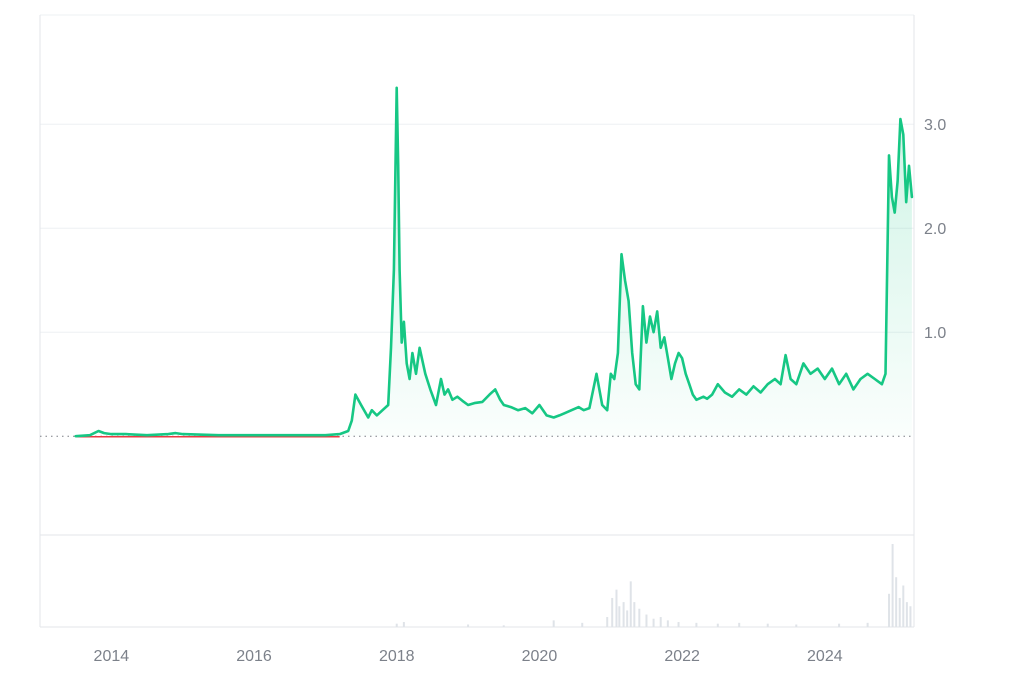 The image size is (1024, 688). Describe the element at coordinates (682, 656) in the screenshot. I see `x-tick-label: 2022` at that location.